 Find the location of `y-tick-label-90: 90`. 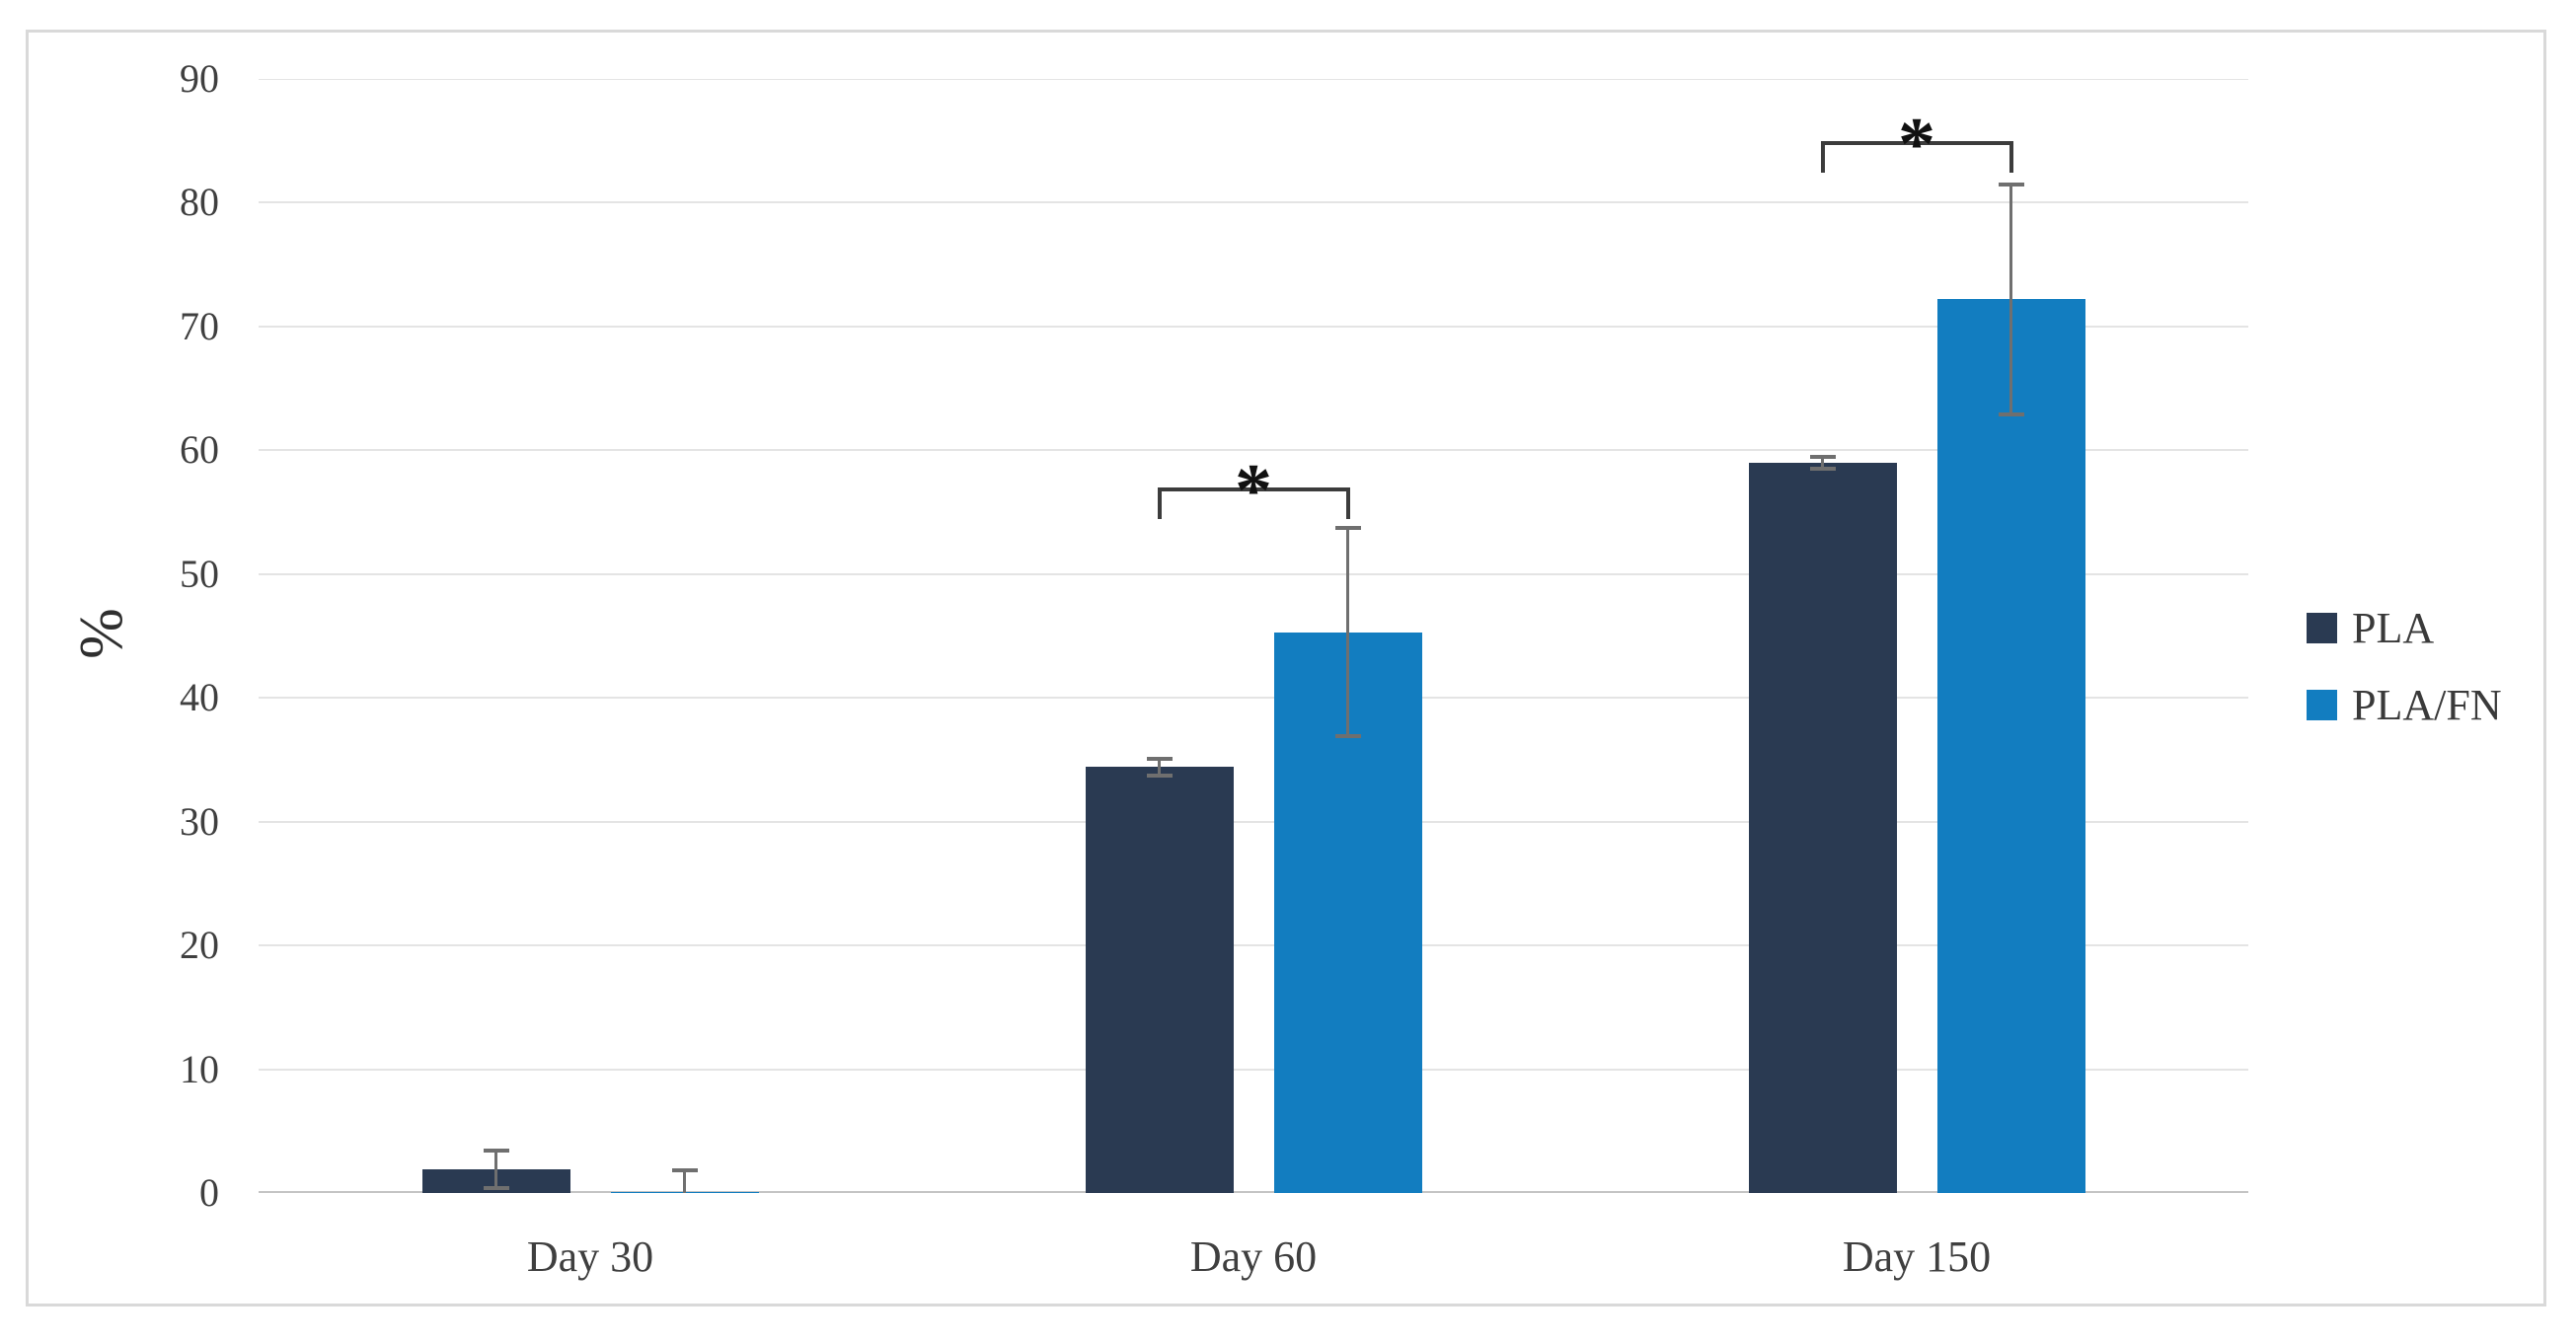

y-tick-label-90: 90 is located at coordinates (199, 78).